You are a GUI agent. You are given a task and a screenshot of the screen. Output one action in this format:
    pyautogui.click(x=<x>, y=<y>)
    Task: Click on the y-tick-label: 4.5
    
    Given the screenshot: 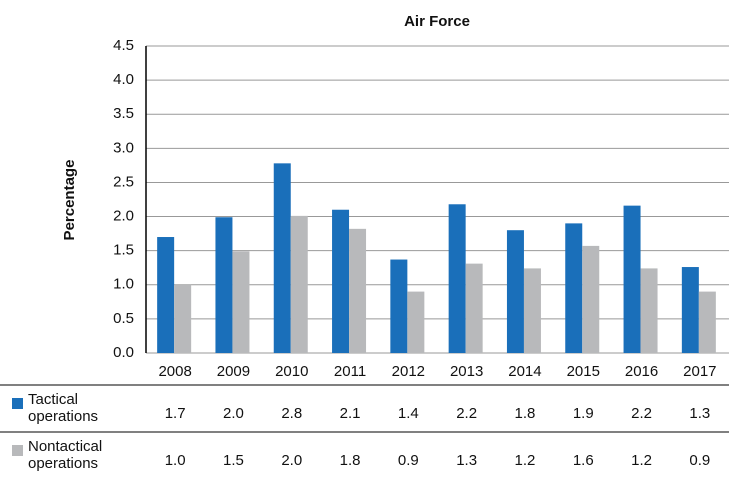 What is the action you would take?
    pyautogui.click(x=123, y=45)
    